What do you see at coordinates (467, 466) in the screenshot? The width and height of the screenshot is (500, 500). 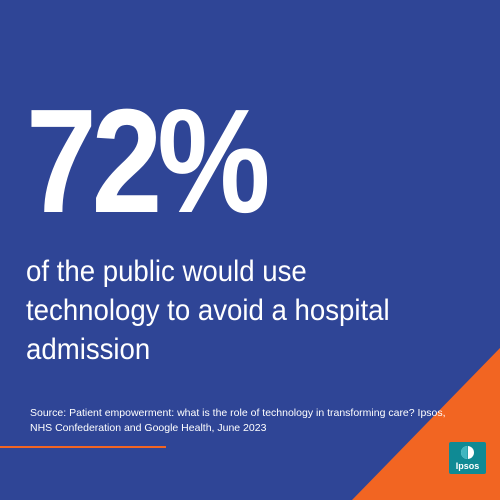 I see `ipsos-logo-text: Ipsos` at bounding box center [467, 466].